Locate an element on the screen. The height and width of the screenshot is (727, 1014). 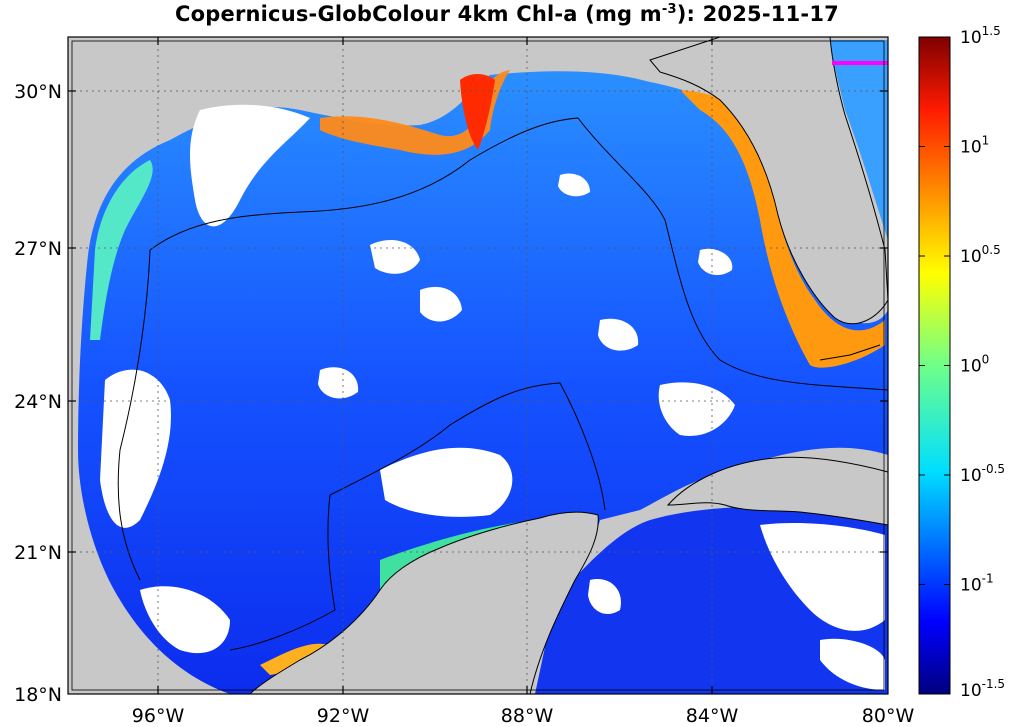
title-prefix: Copernicus-GlobColour 4km Chl-a (mg m is located at coordinates (418, 14).